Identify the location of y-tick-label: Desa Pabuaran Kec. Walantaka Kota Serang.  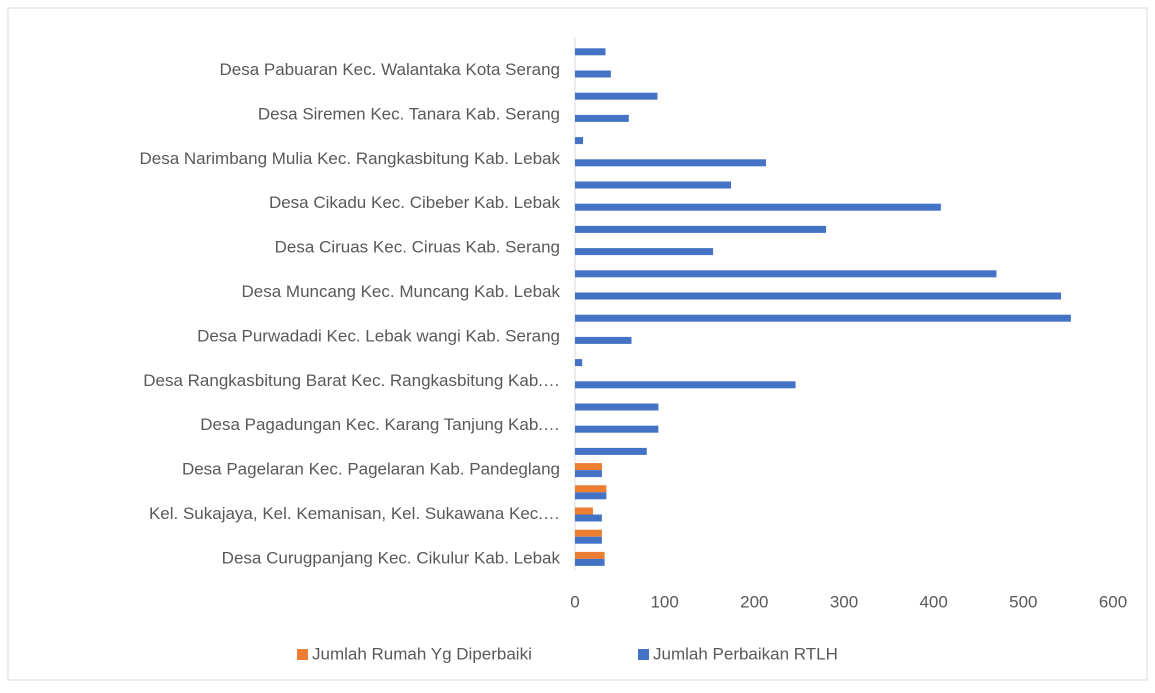
(389, 69).